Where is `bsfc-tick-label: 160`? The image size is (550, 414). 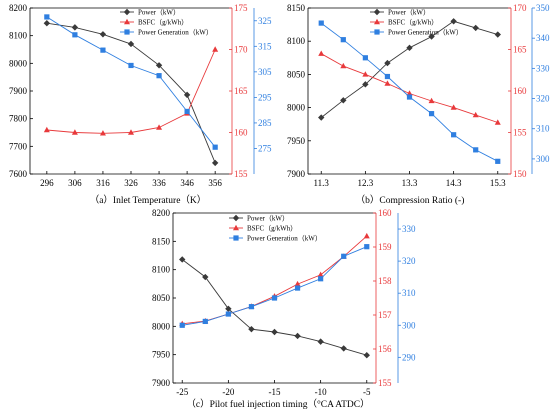 bsfc-tick-label: 160 is located at coordinates (520, 91).